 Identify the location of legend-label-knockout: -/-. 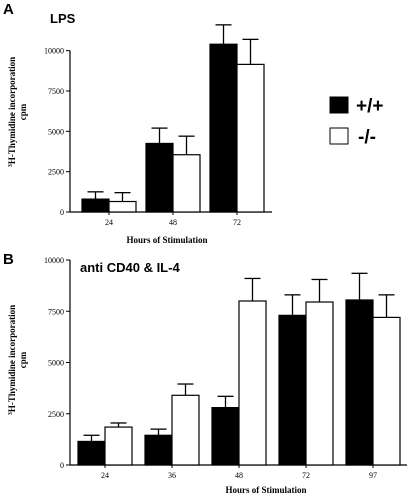
(367, 137).